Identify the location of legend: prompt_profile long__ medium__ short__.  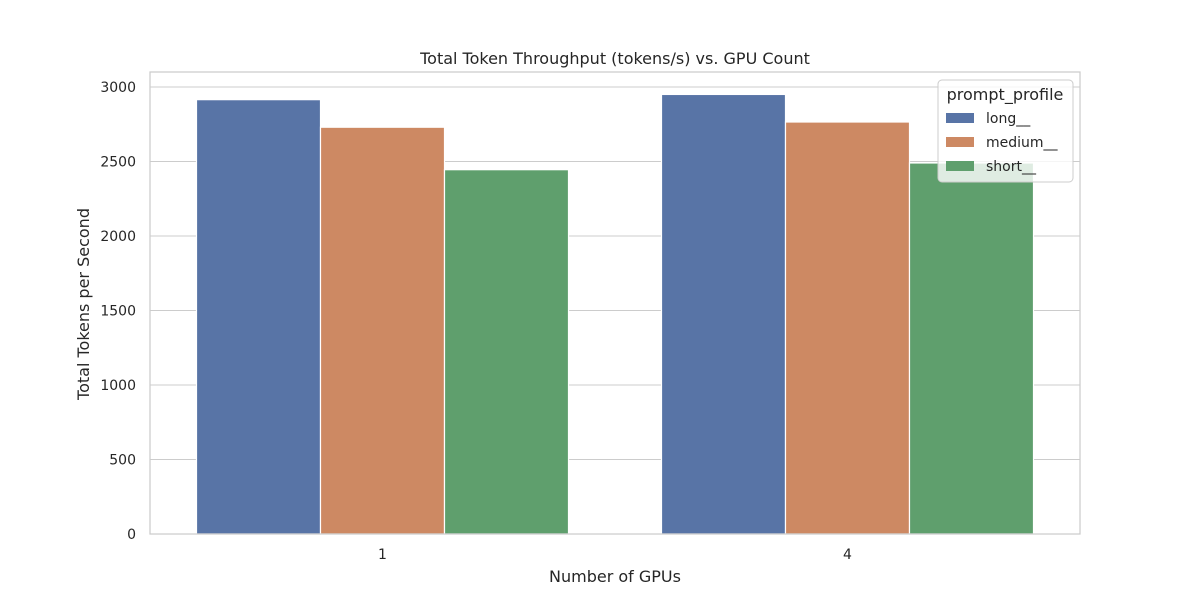
(1005, 131).